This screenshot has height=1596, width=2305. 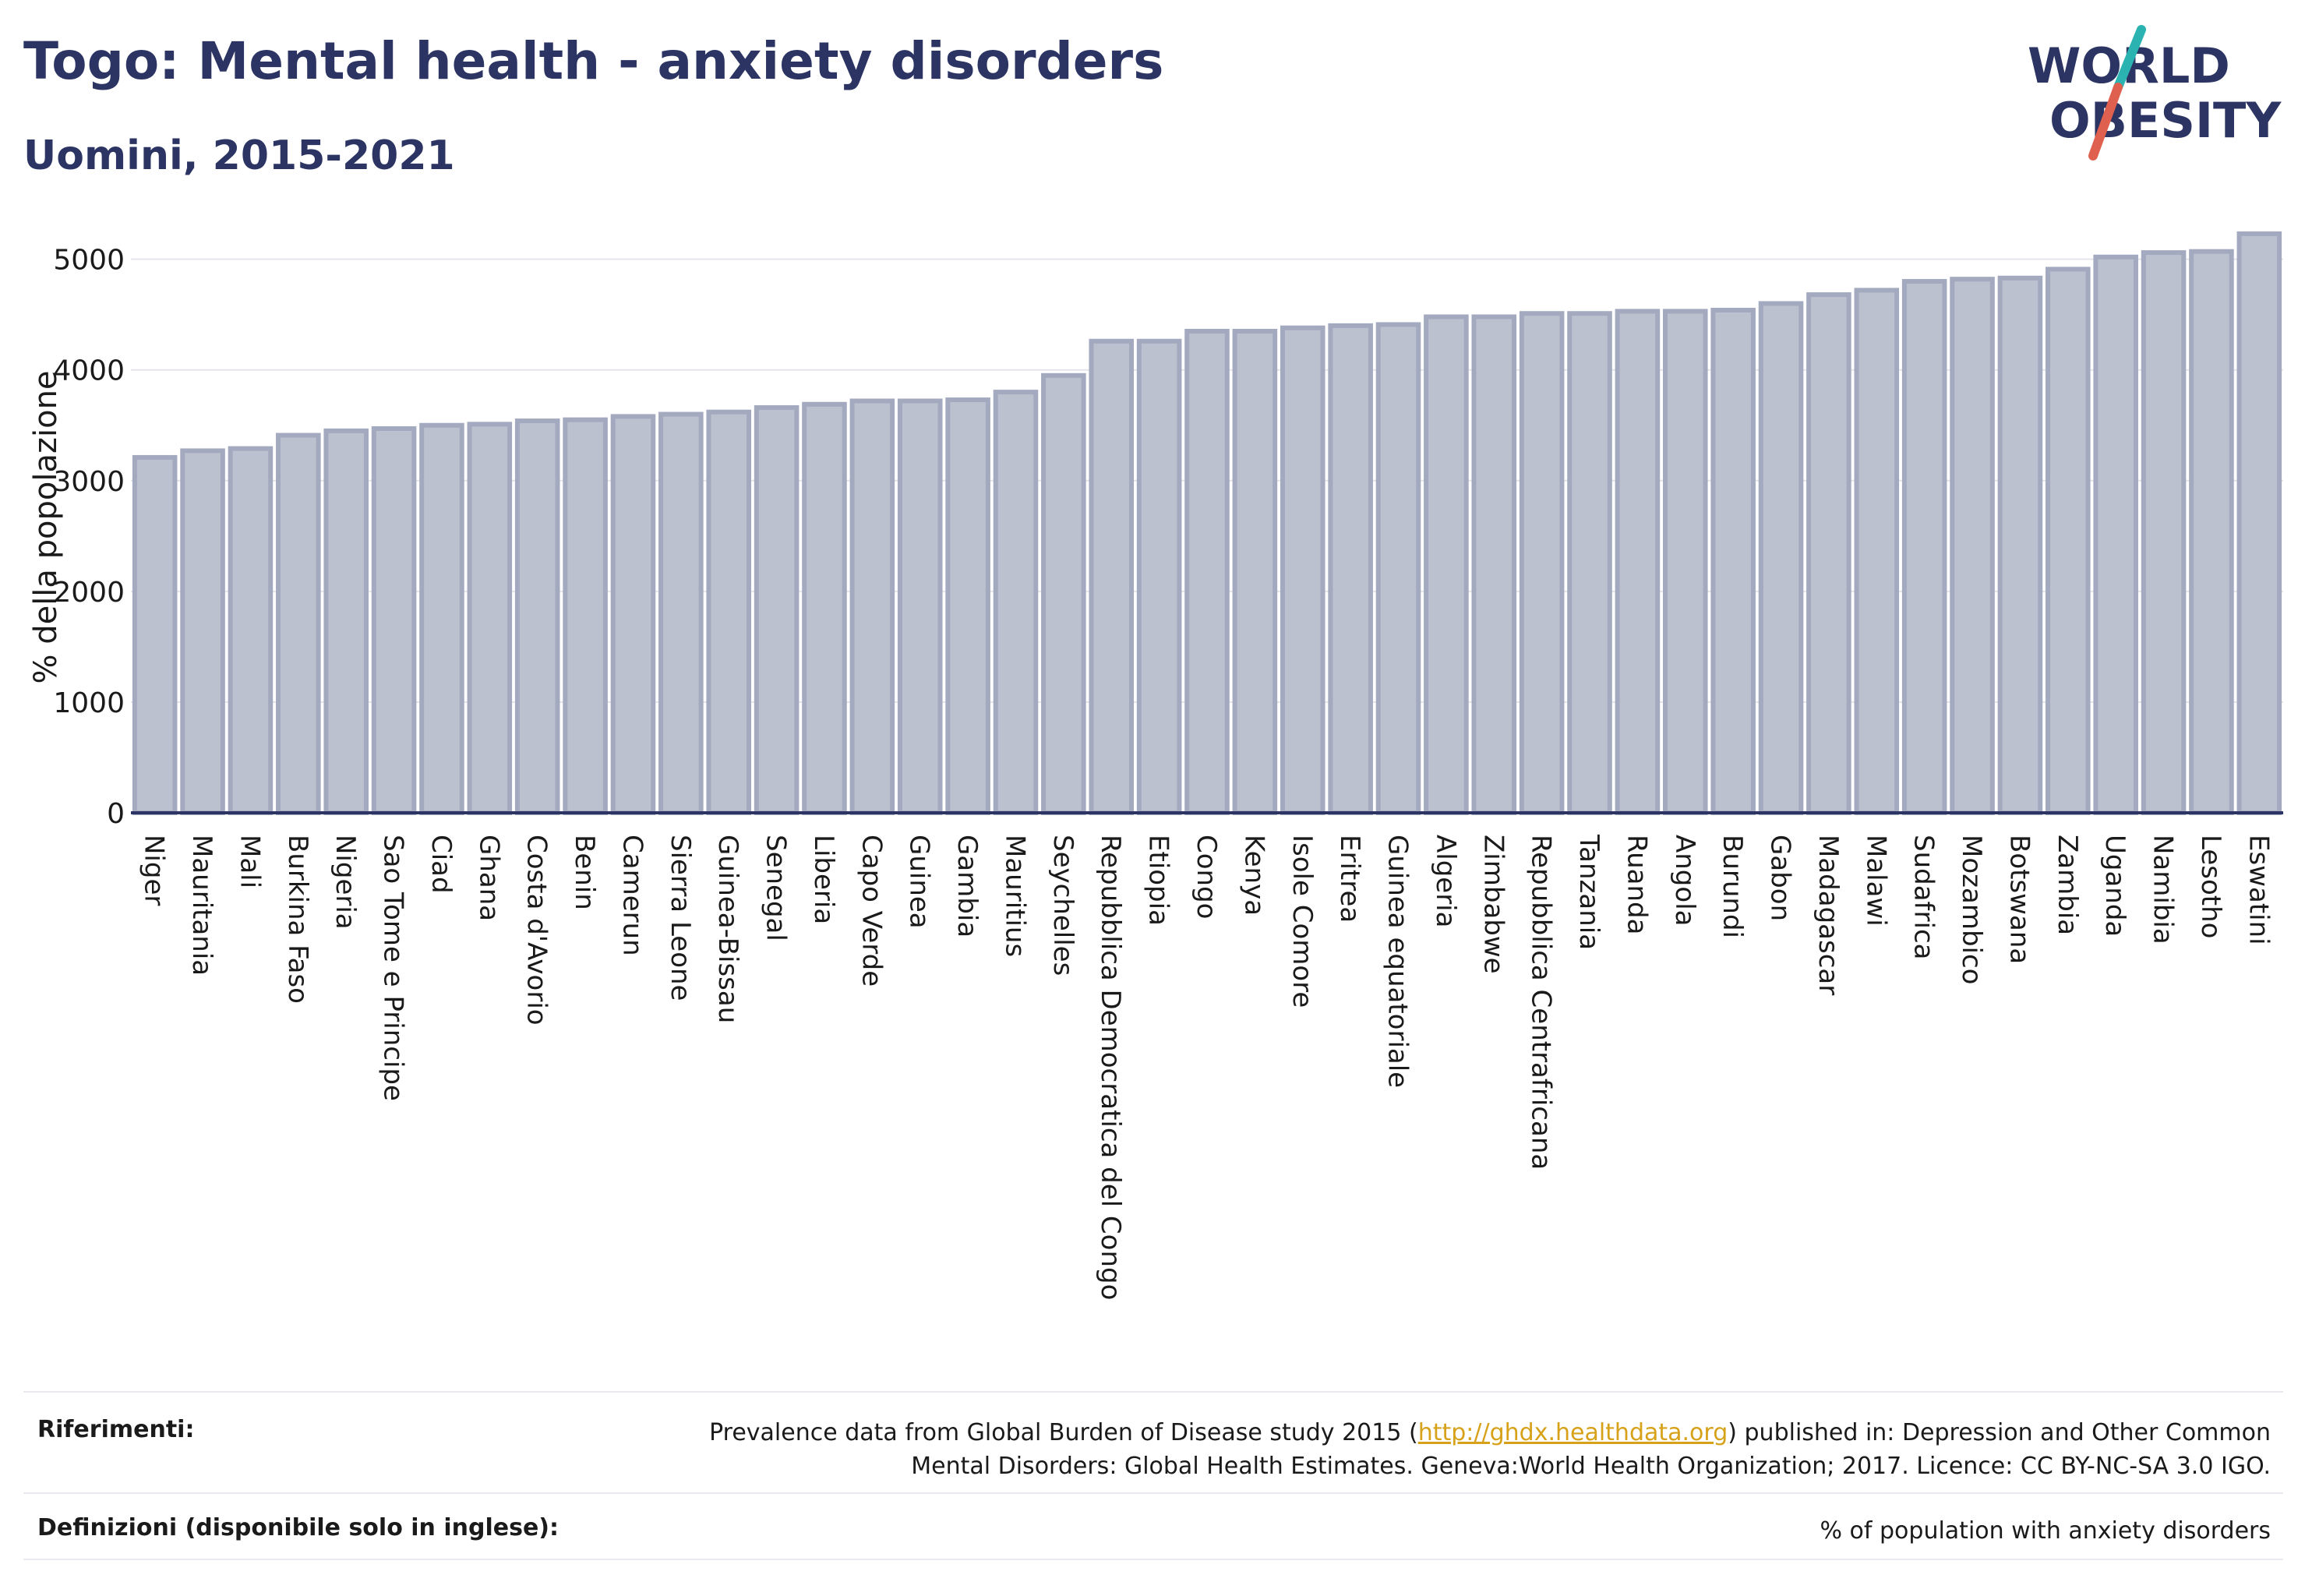 I want to click on x-tick-label: Kenya, so click(x=1253, y=875).